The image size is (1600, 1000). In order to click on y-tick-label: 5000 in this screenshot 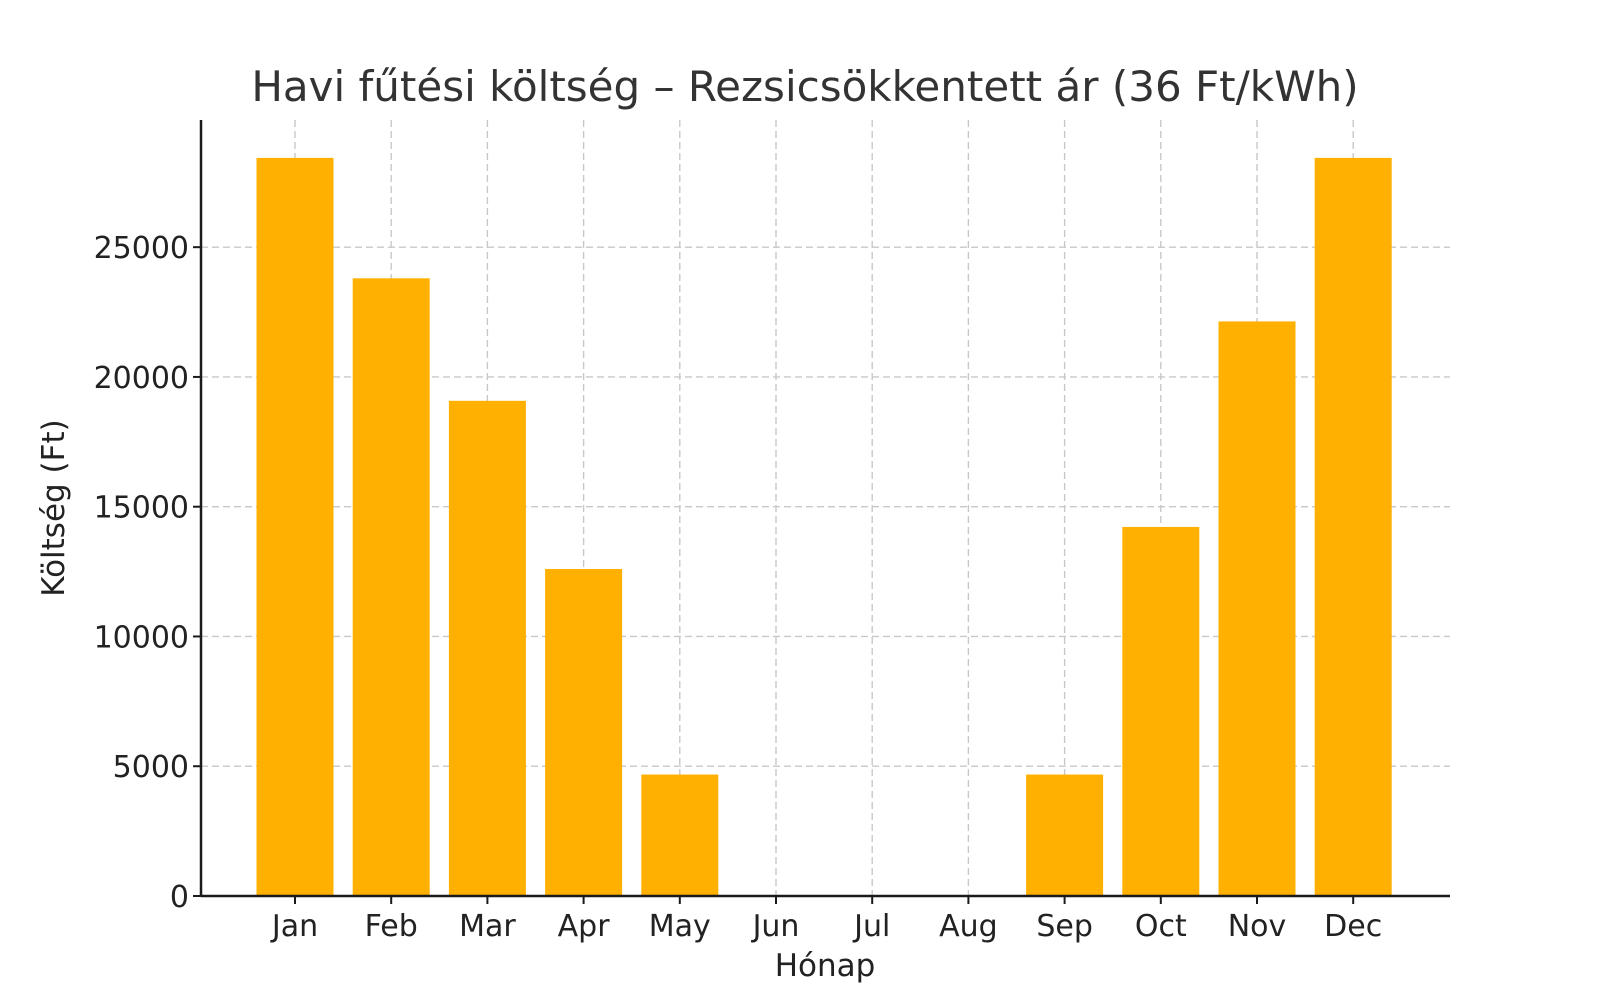, I will do `click(151, 767)`.